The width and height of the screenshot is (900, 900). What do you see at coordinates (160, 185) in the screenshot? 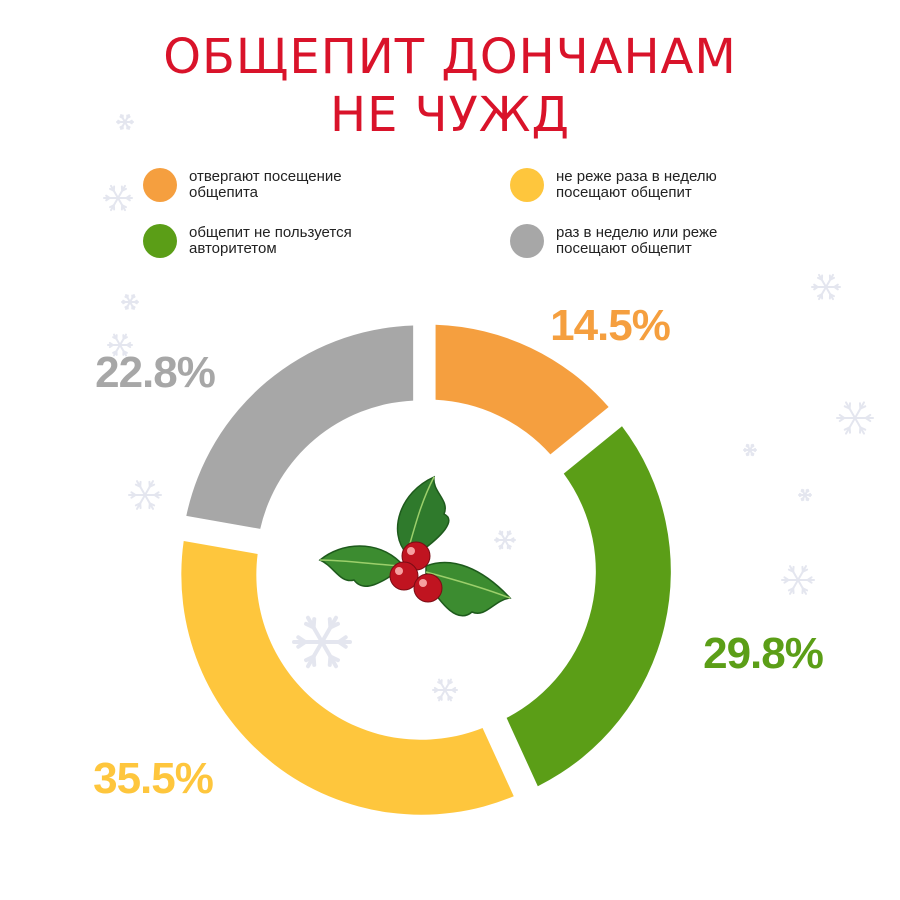
I see `legend-swatch-reject` at bounding box center [160, 185].